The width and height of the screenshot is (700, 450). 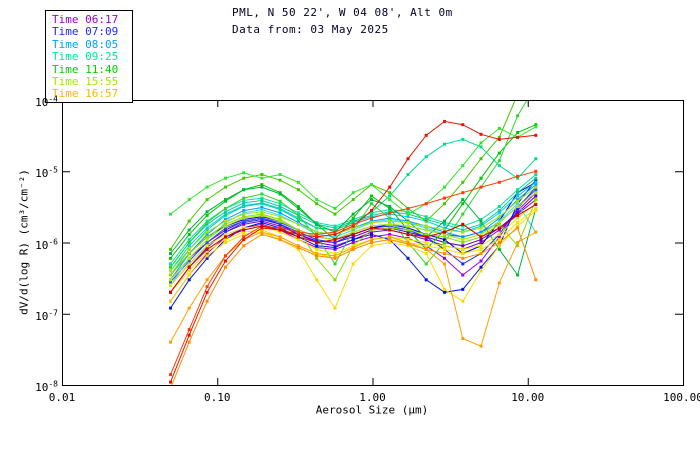 I want to click on legend-item: Time 11:40, so click(x=85, y=69).